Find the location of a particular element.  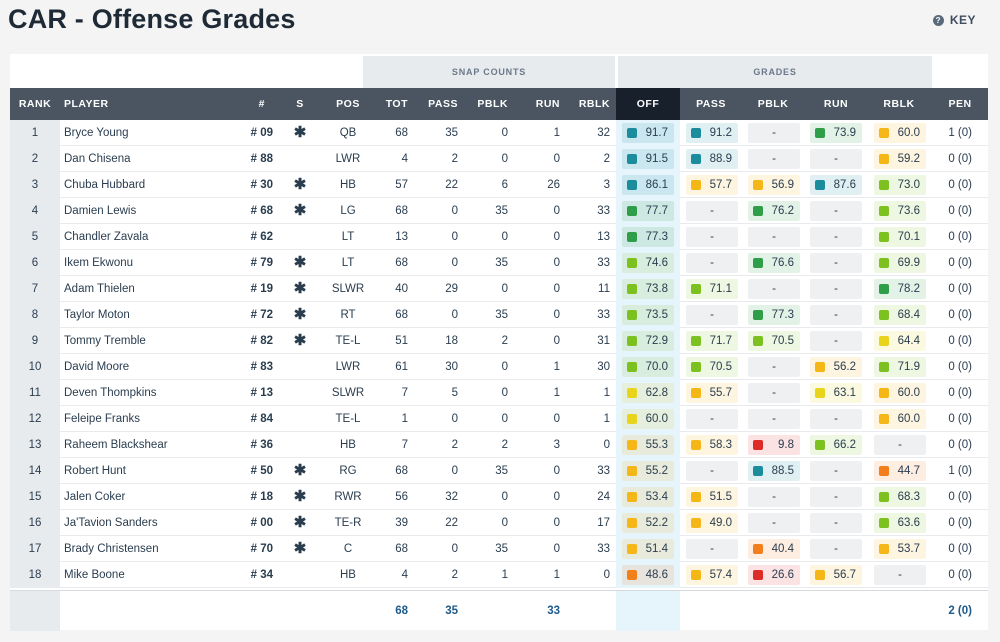

col-pass: PASS is located at coordinates (443, 104).